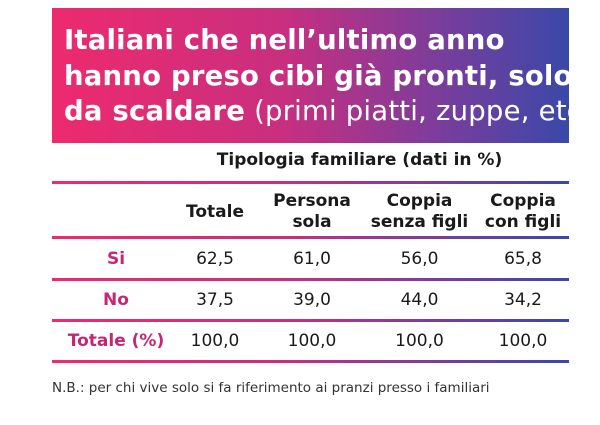 The width and height of the screenshot is (600, 425). Describe the element at coordinates (310, 182) in the screenshot. I see `header-divider-top` at that location.